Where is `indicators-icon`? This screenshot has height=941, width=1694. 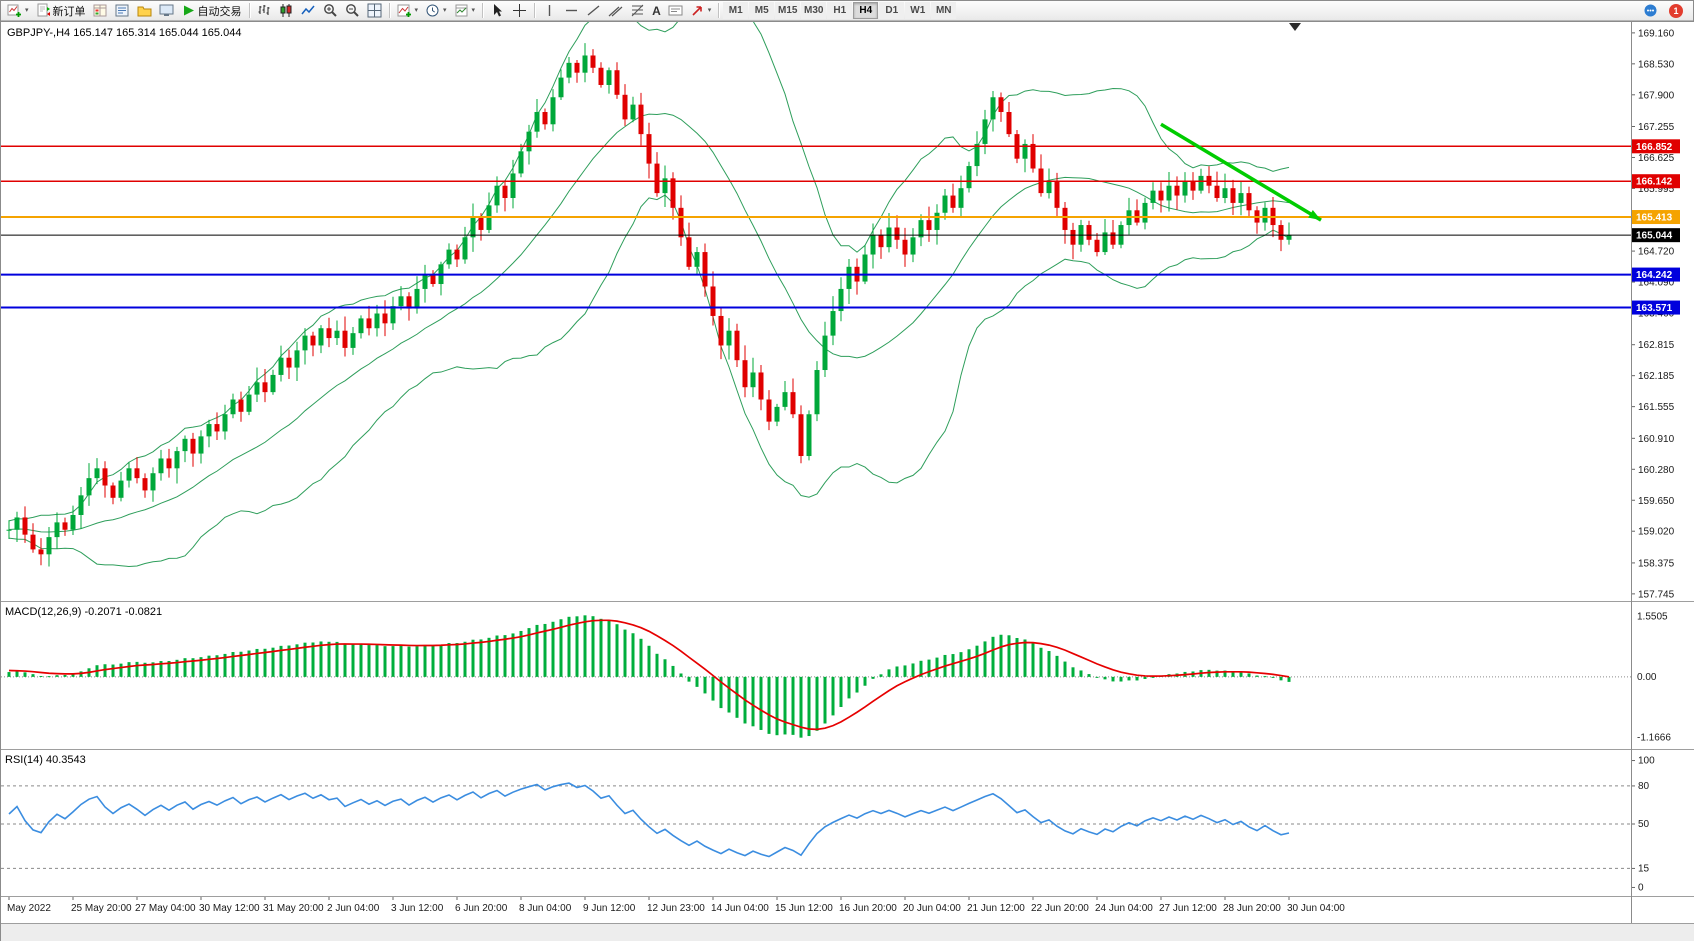 indicators-icon is located at coordinates (404, 10).